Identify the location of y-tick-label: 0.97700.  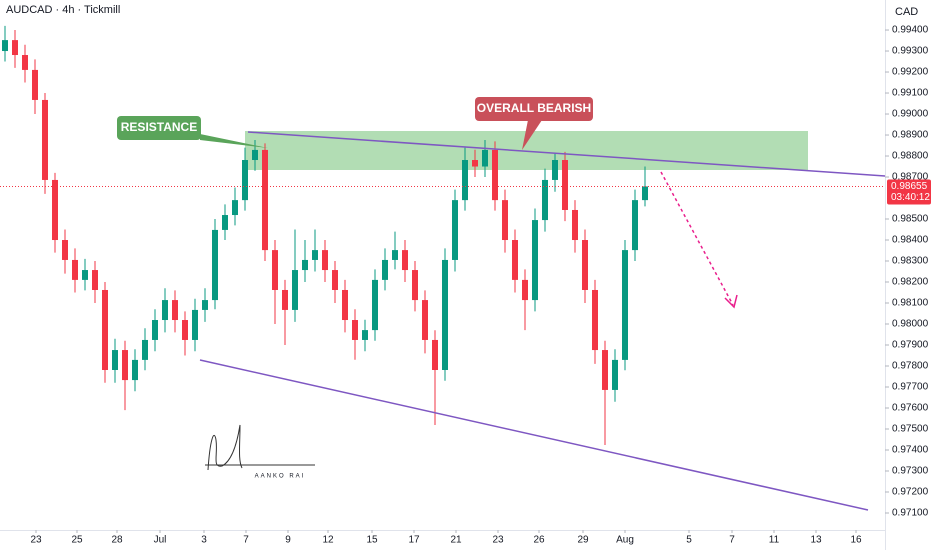
(910, 387).